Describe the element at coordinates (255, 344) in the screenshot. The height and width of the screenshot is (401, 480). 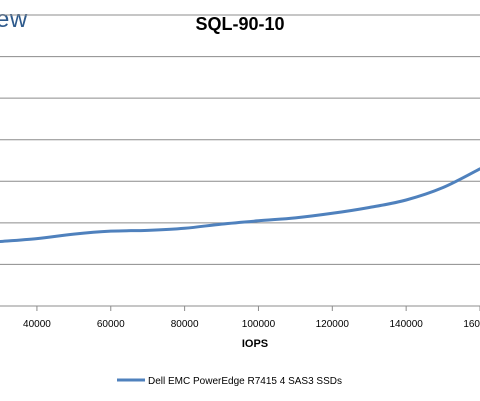
I see `x-axis-title: IOPS` at that location.